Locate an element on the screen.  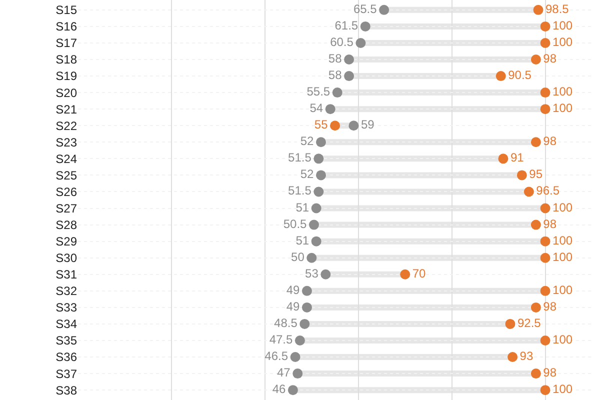
data-label: 54 is located at coordinates (317, 108).